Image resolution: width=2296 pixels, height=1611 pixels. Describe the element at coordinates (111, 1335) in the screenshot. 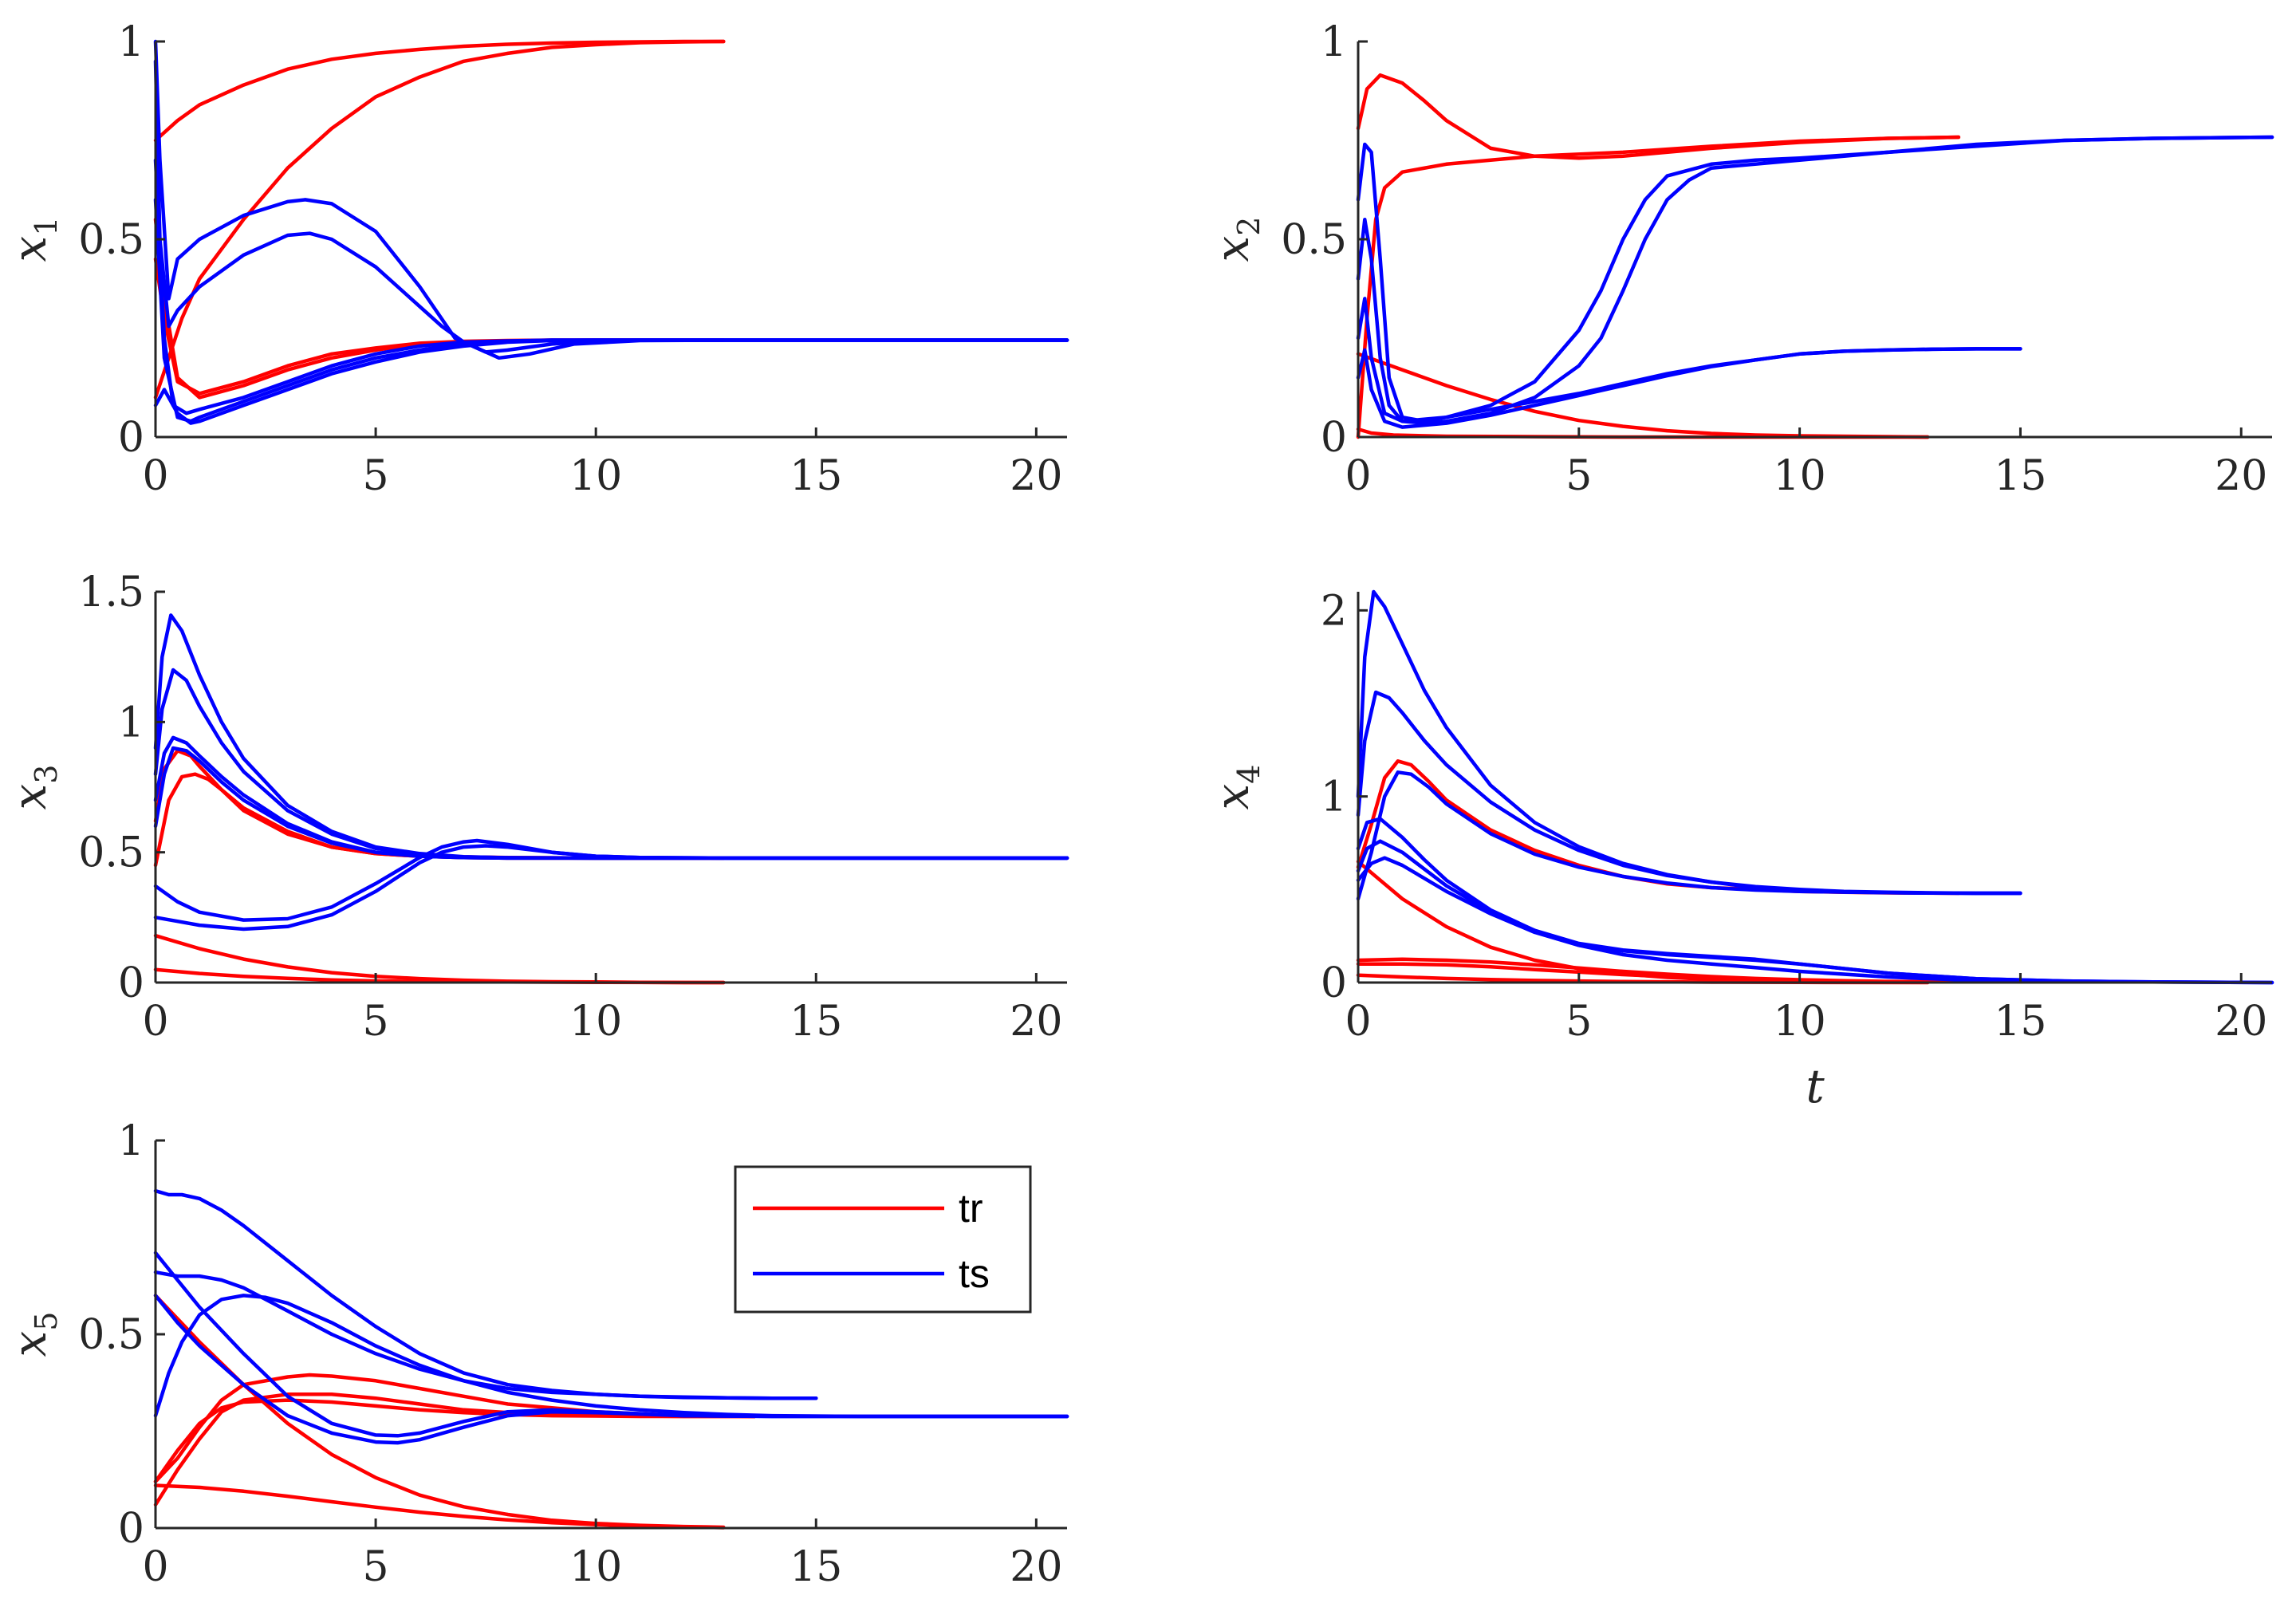

I see `x5-y-tick-label: 0.5` at that location.